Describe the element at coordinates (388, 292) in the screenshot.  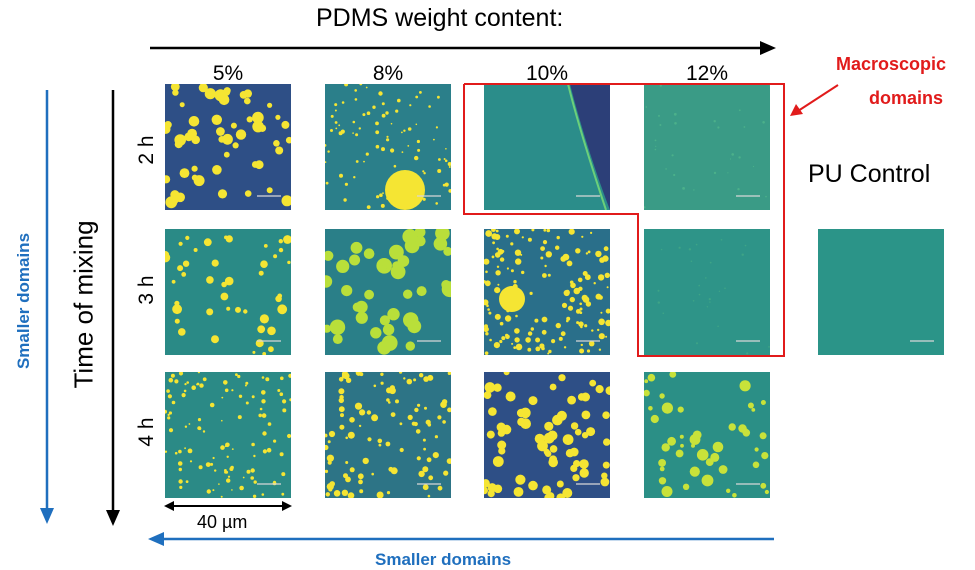
I see `micrograph-8-3h` at that location.